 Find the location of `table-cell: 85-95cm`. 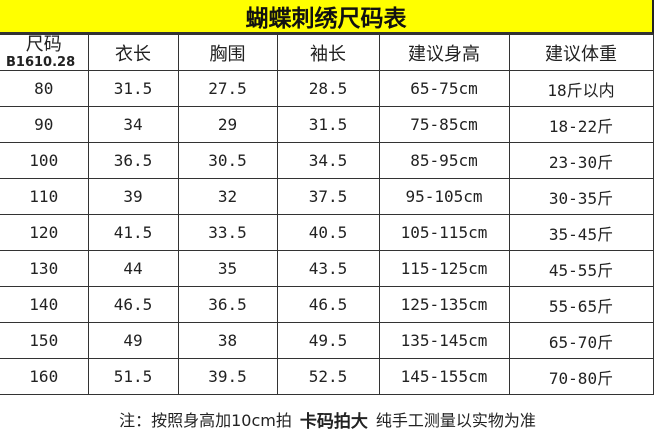

table-cell: 85-95cm is located at coordinates (444, 160).